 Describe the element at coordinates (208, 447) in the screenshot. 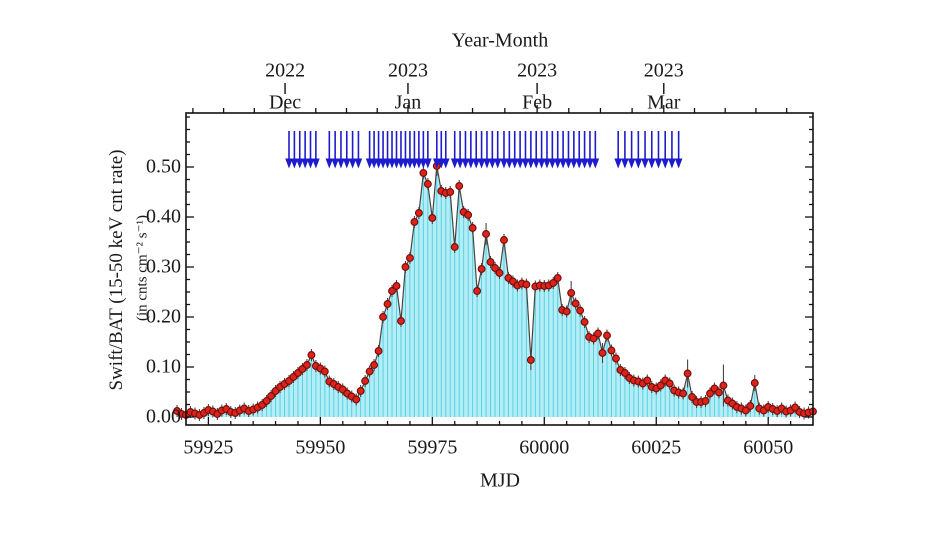

I see `x-tick-label: 59925` at that location.